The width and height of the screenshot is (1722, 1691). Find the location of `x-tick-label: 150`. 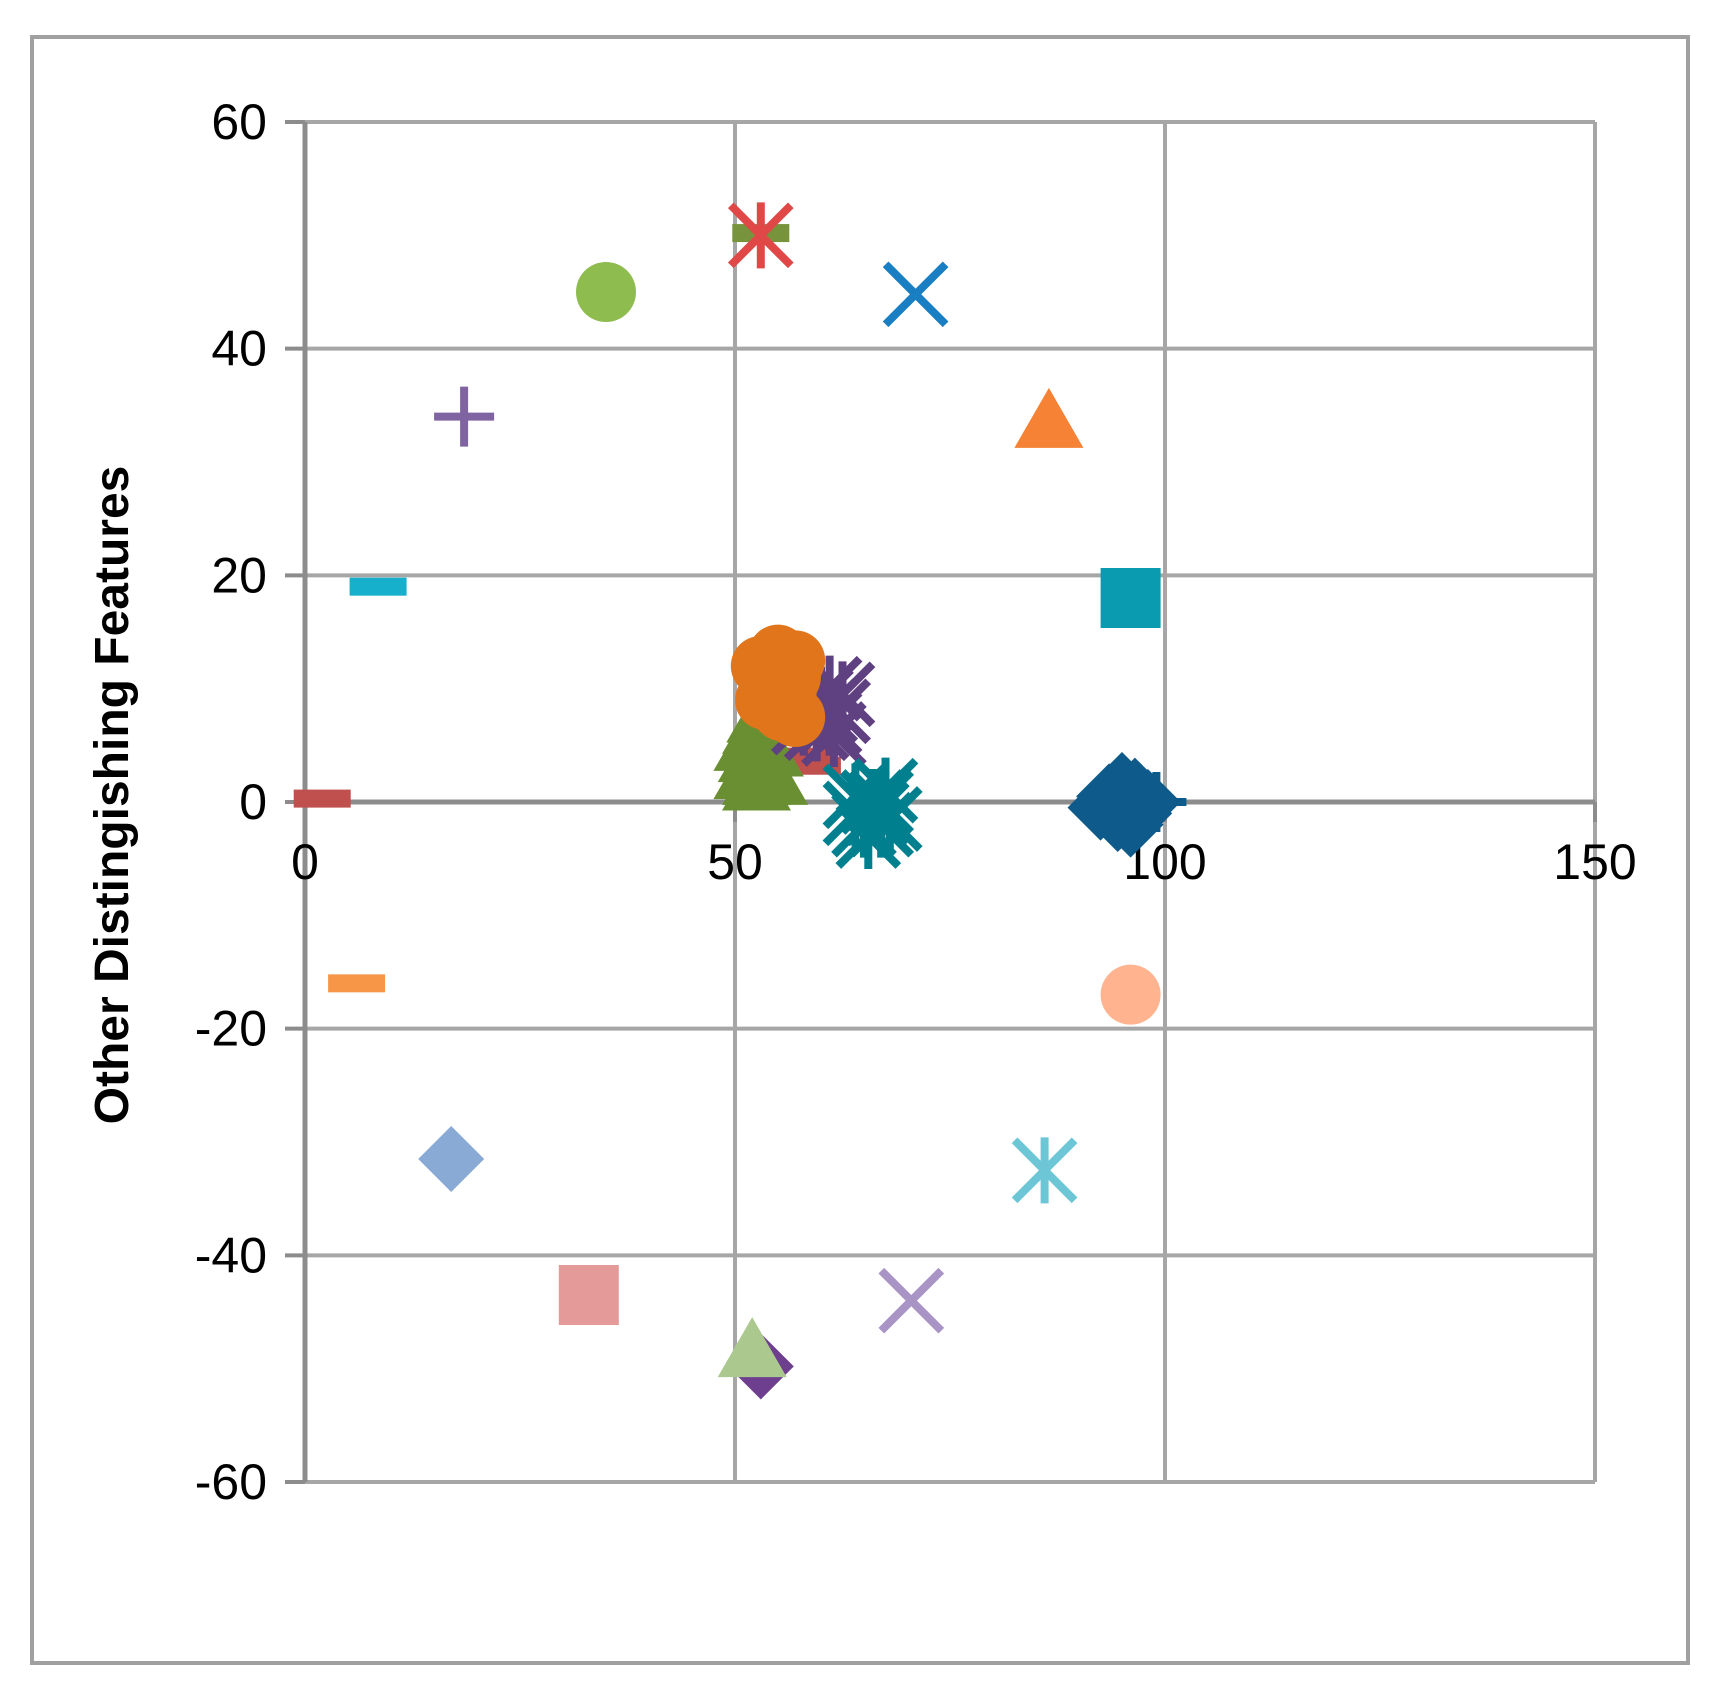

x-tick-label: 150 is located at coordinates (1594, 862).